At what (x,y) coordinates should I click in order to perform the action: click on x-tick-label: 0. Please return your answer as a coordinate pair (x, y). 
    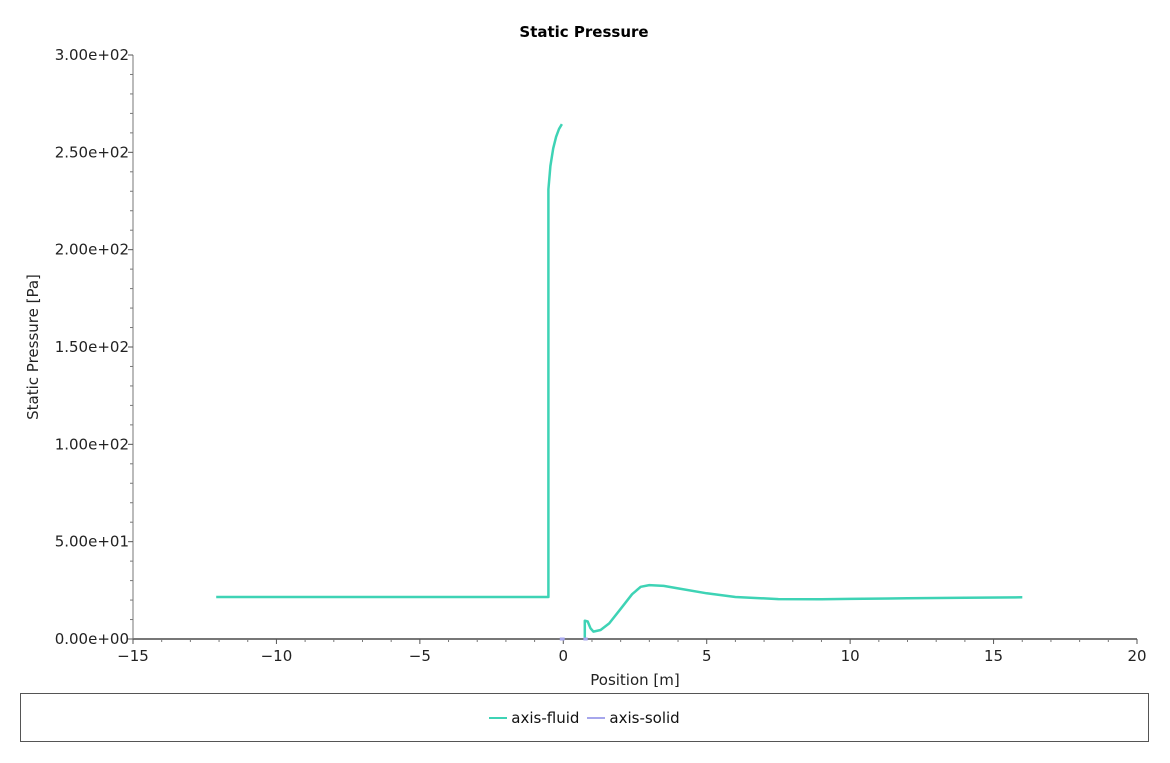
    Looking at the image, I should click on (564, 656).